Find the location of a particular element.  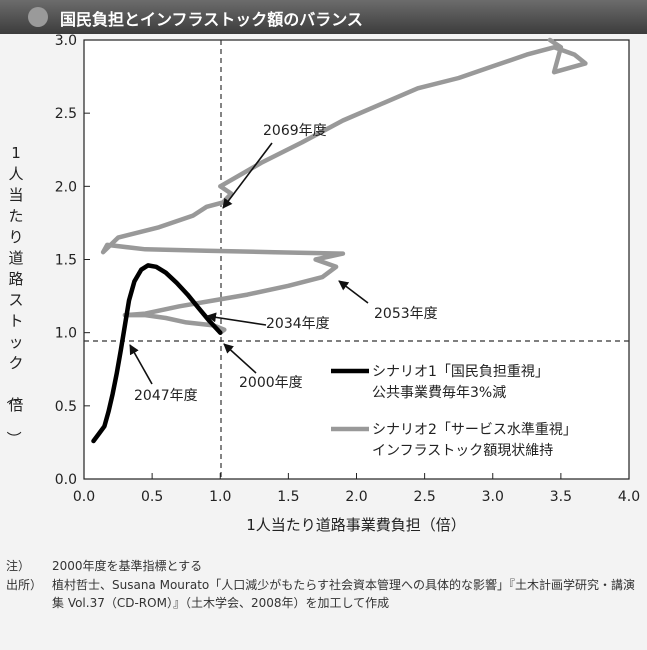

y-axis-label-char: 当 is located at coordinates (15, 195).